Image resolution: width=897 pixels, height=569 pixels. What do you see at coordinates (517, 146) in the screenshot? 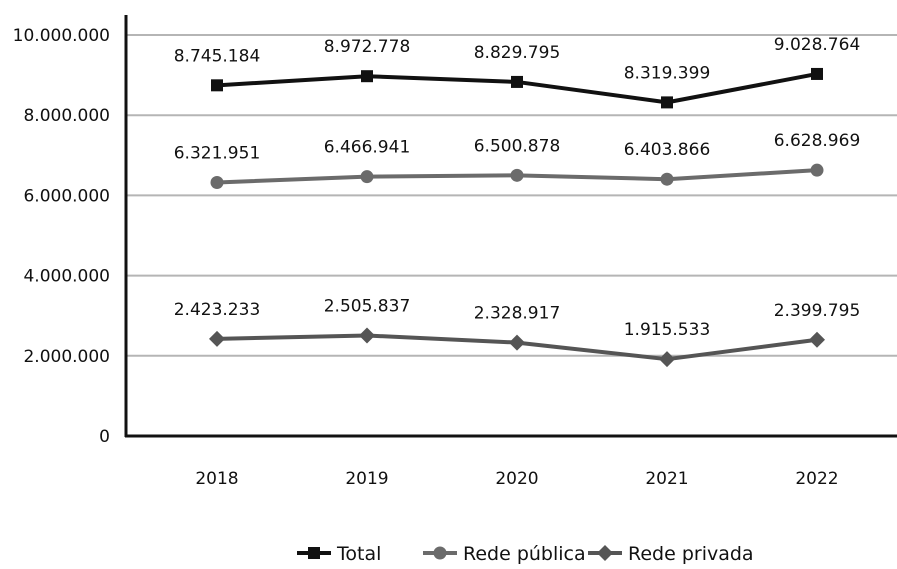
I see `data-label: 6.500.878` at bounding box center [517, 146].